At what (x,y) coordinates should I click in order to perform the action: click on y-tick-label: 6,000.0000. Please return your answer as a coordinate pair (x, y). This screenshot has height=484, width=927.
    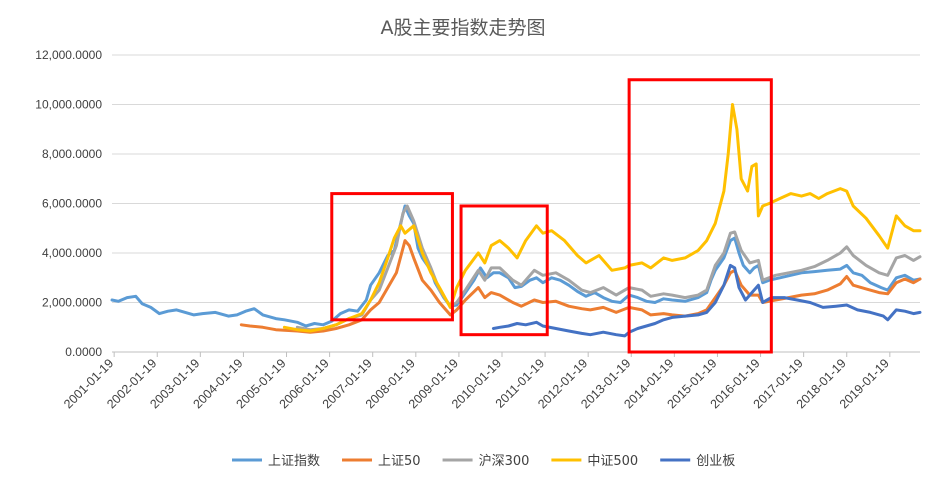
    Looking at the image, I should click on (72, 204).